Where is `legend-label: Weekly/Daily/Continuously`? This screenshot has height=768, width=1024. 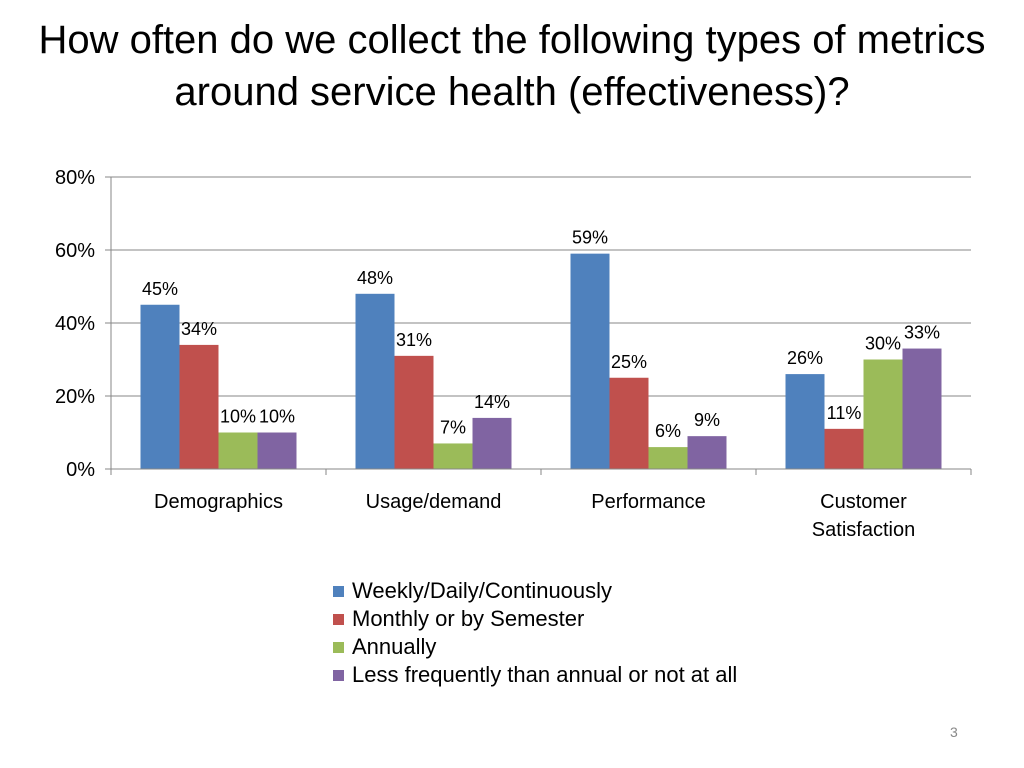 legend-label: Weekly/Daily/Continuously is located at coordinates (482, 590).